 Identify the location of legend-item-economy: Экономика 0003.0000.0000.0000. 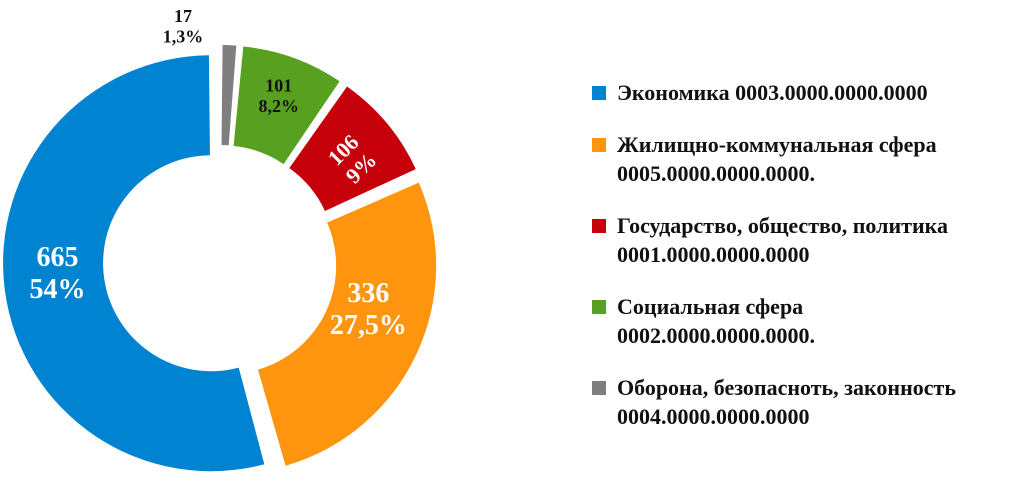
(808, 92).